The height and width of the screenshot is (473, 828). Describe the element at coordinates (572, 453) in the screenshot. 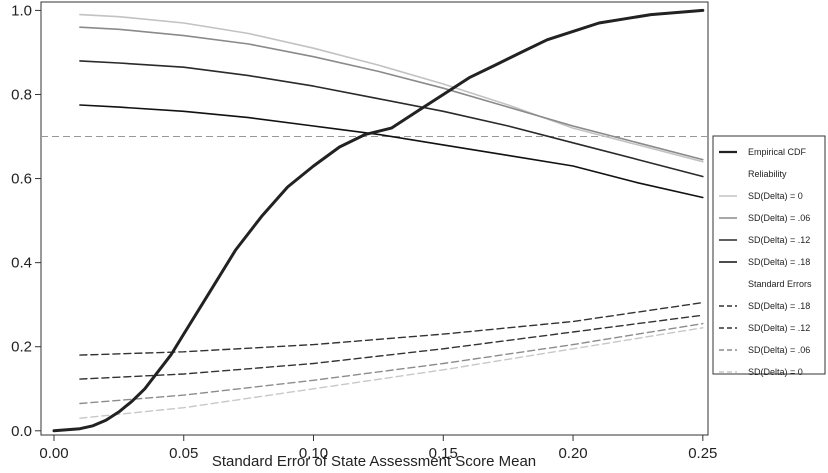

I see `x-tick-label: 0.20` at that location.